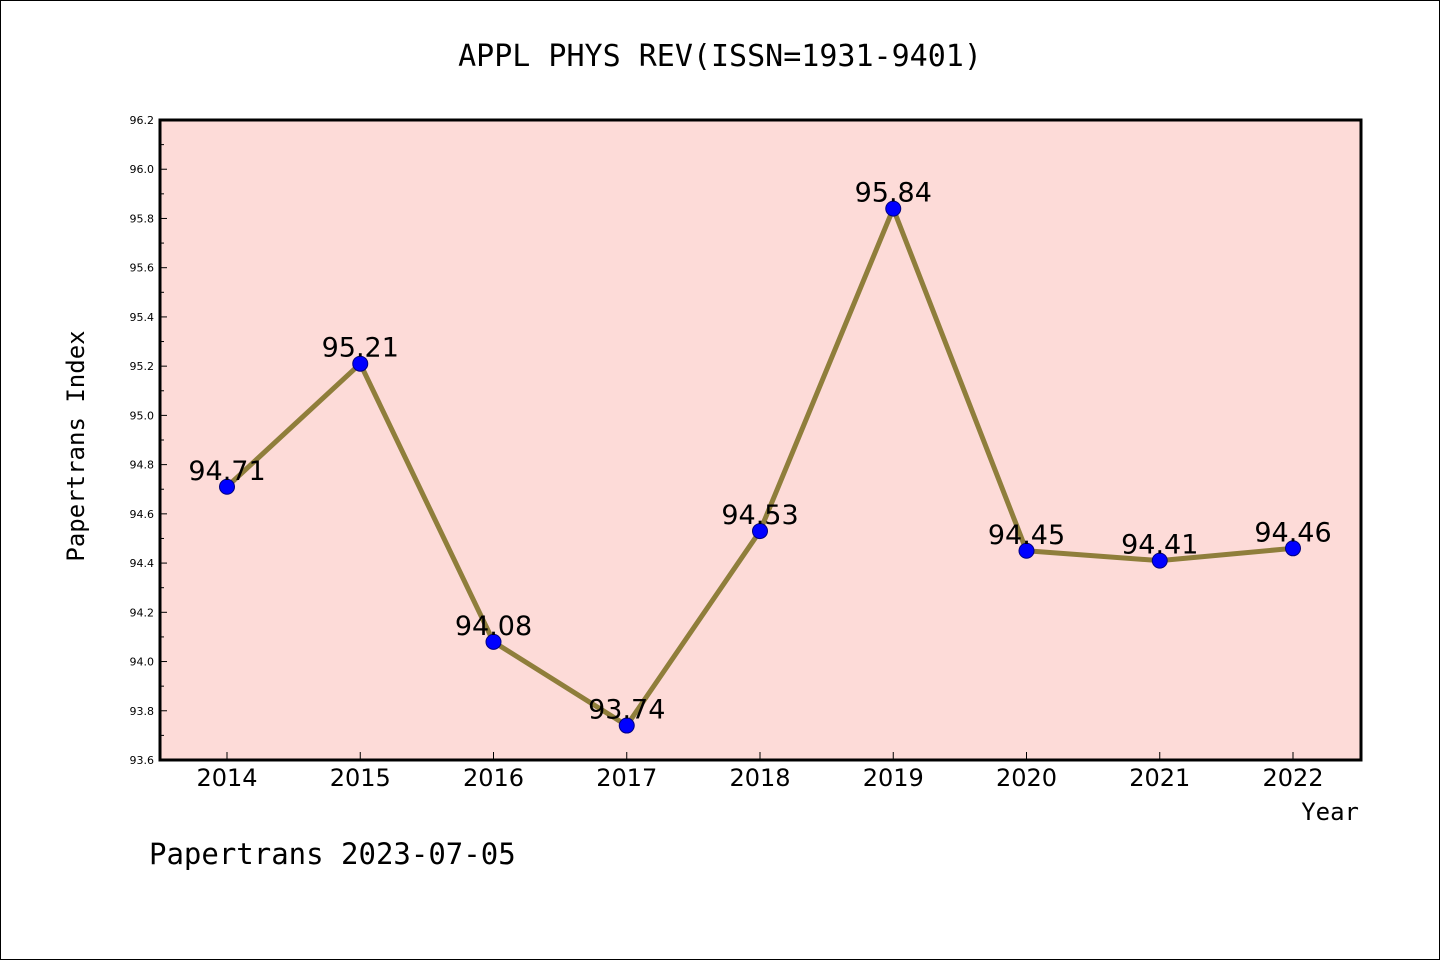 The image size is (1440, 960). I want to click on y-tick-label: 96.0, so click(142, 169).